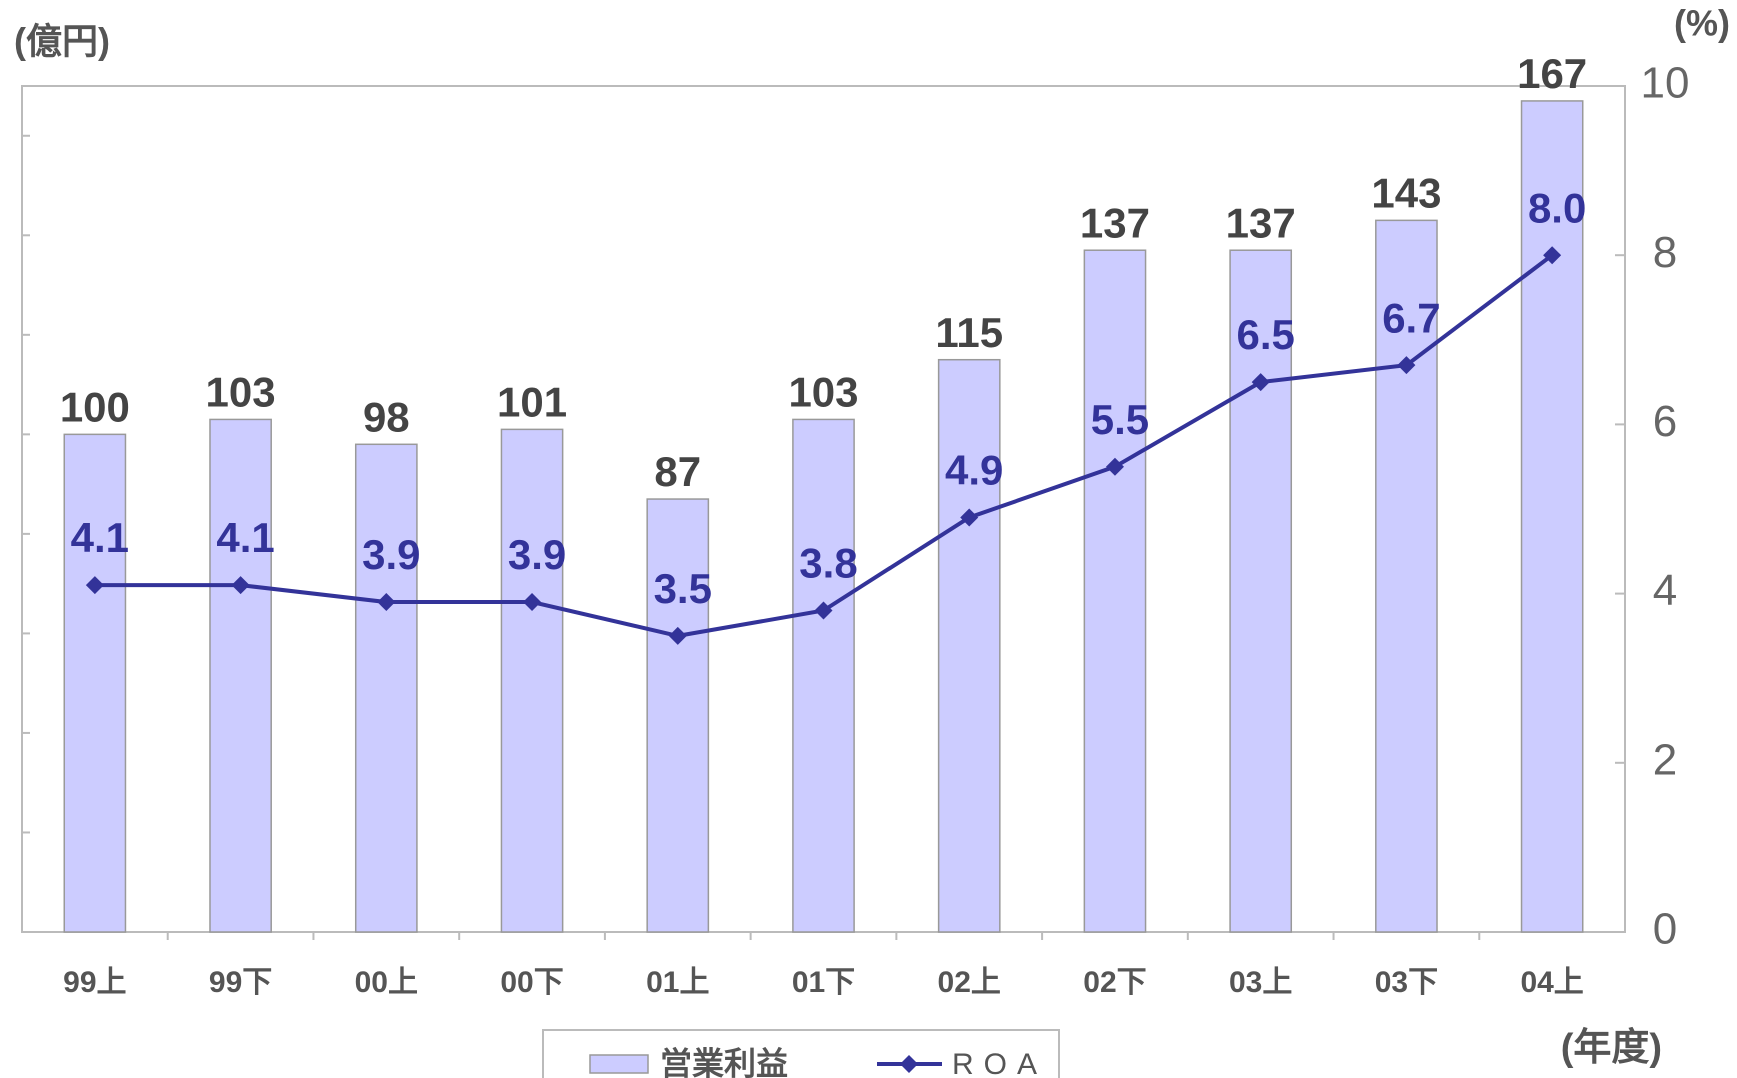  Describe the element at coordinates (1611, 1048) in the screenshot. I see `x-unit: (年度)` at that location.